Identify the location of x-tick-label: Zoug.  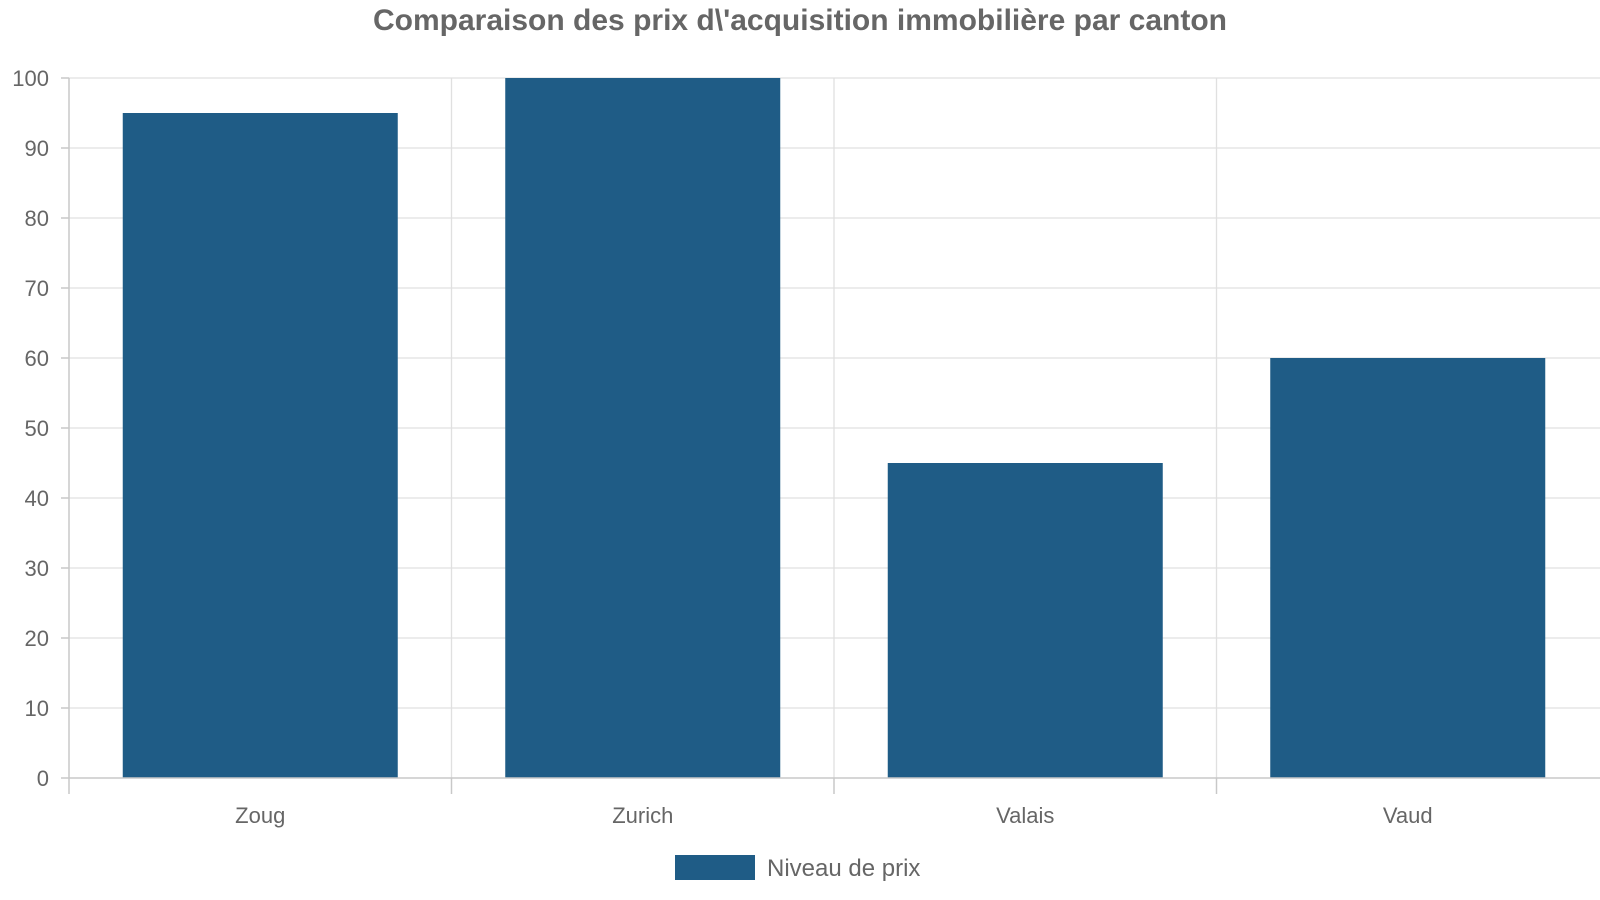
(260, 815).